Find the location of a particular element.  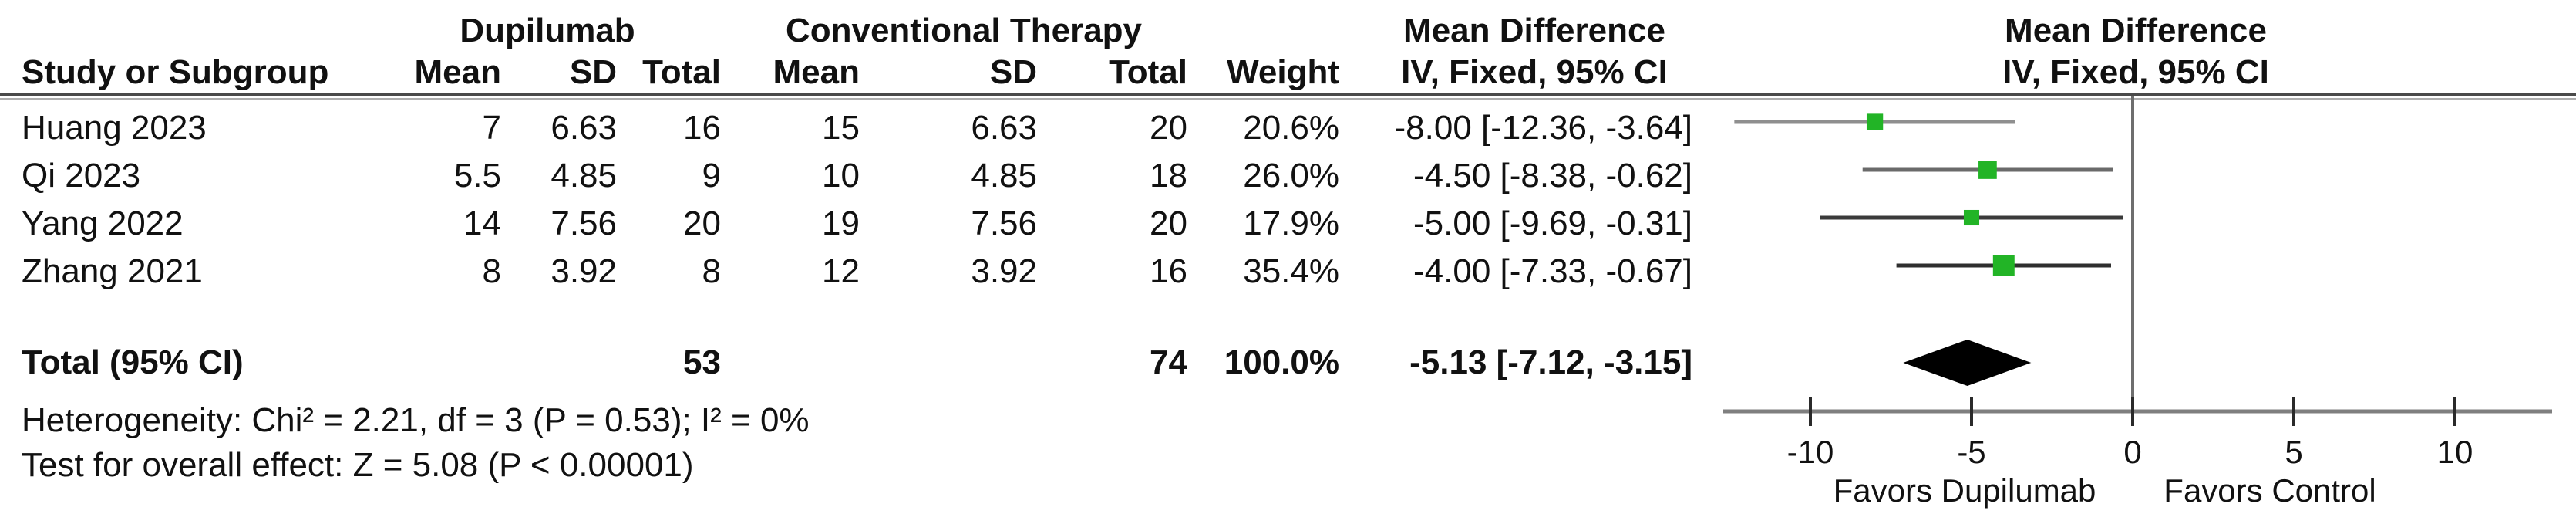

favors-right-label: Favors Control is located at coordinates (2270, 491).